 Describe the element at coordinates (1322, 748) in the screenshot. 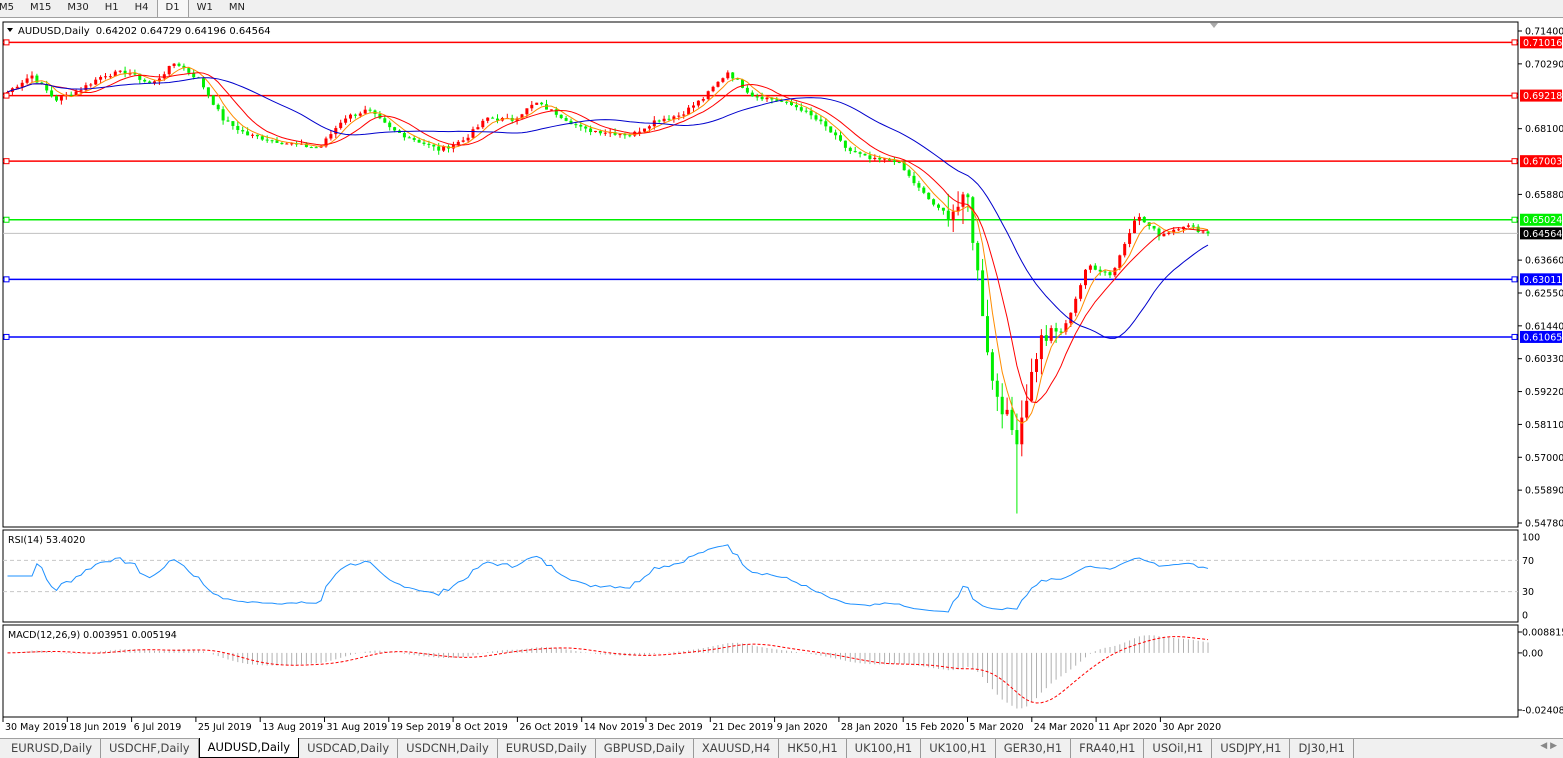

I see `chart-tab: DJ30,H1` at that location.